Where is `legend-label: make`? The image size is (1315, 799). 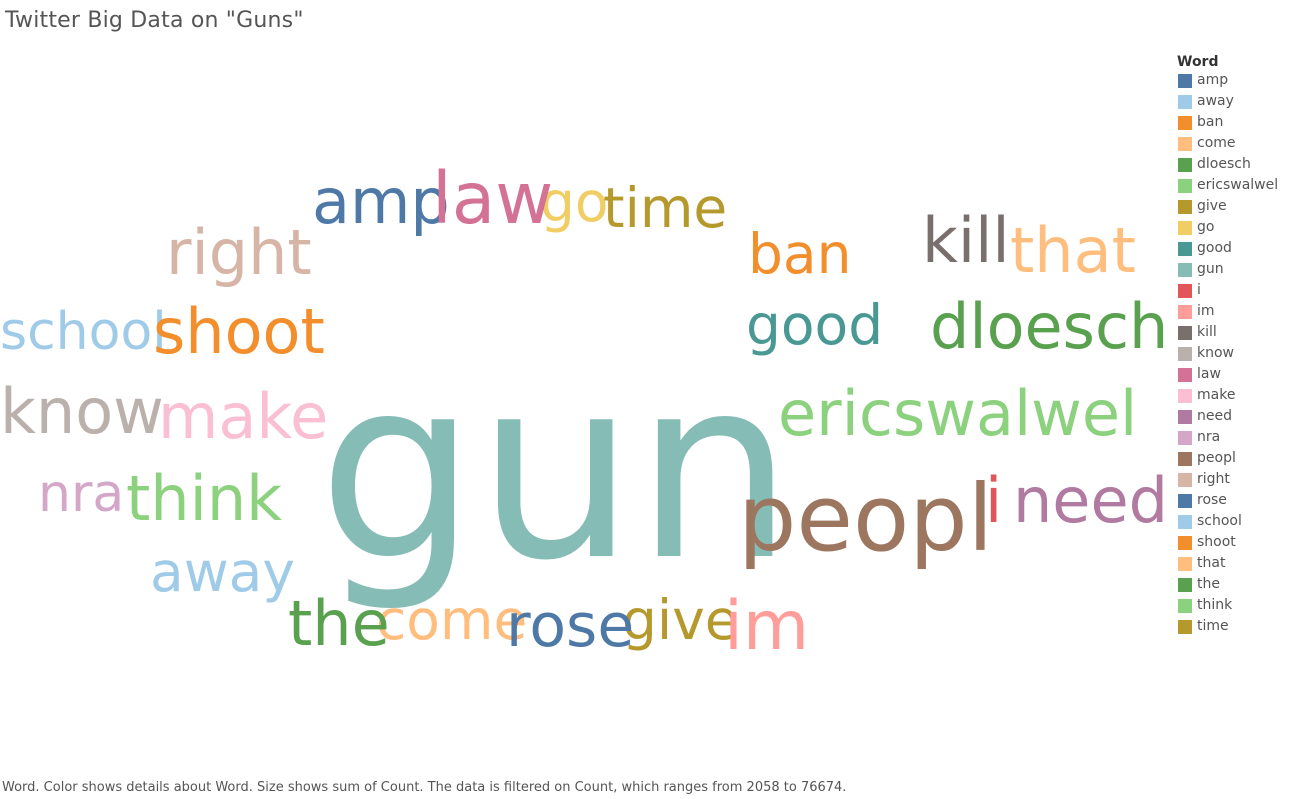 legend-label: make is located at coordinates (1216, 395).